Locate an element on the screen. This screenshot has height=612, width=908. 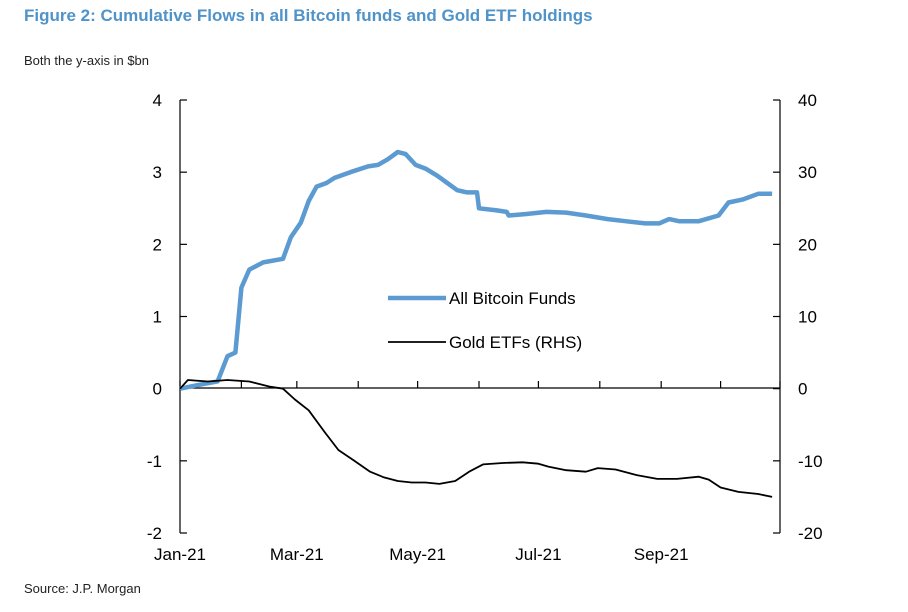
left-y-tick-label: 3 is located at coordinates (157, 172).